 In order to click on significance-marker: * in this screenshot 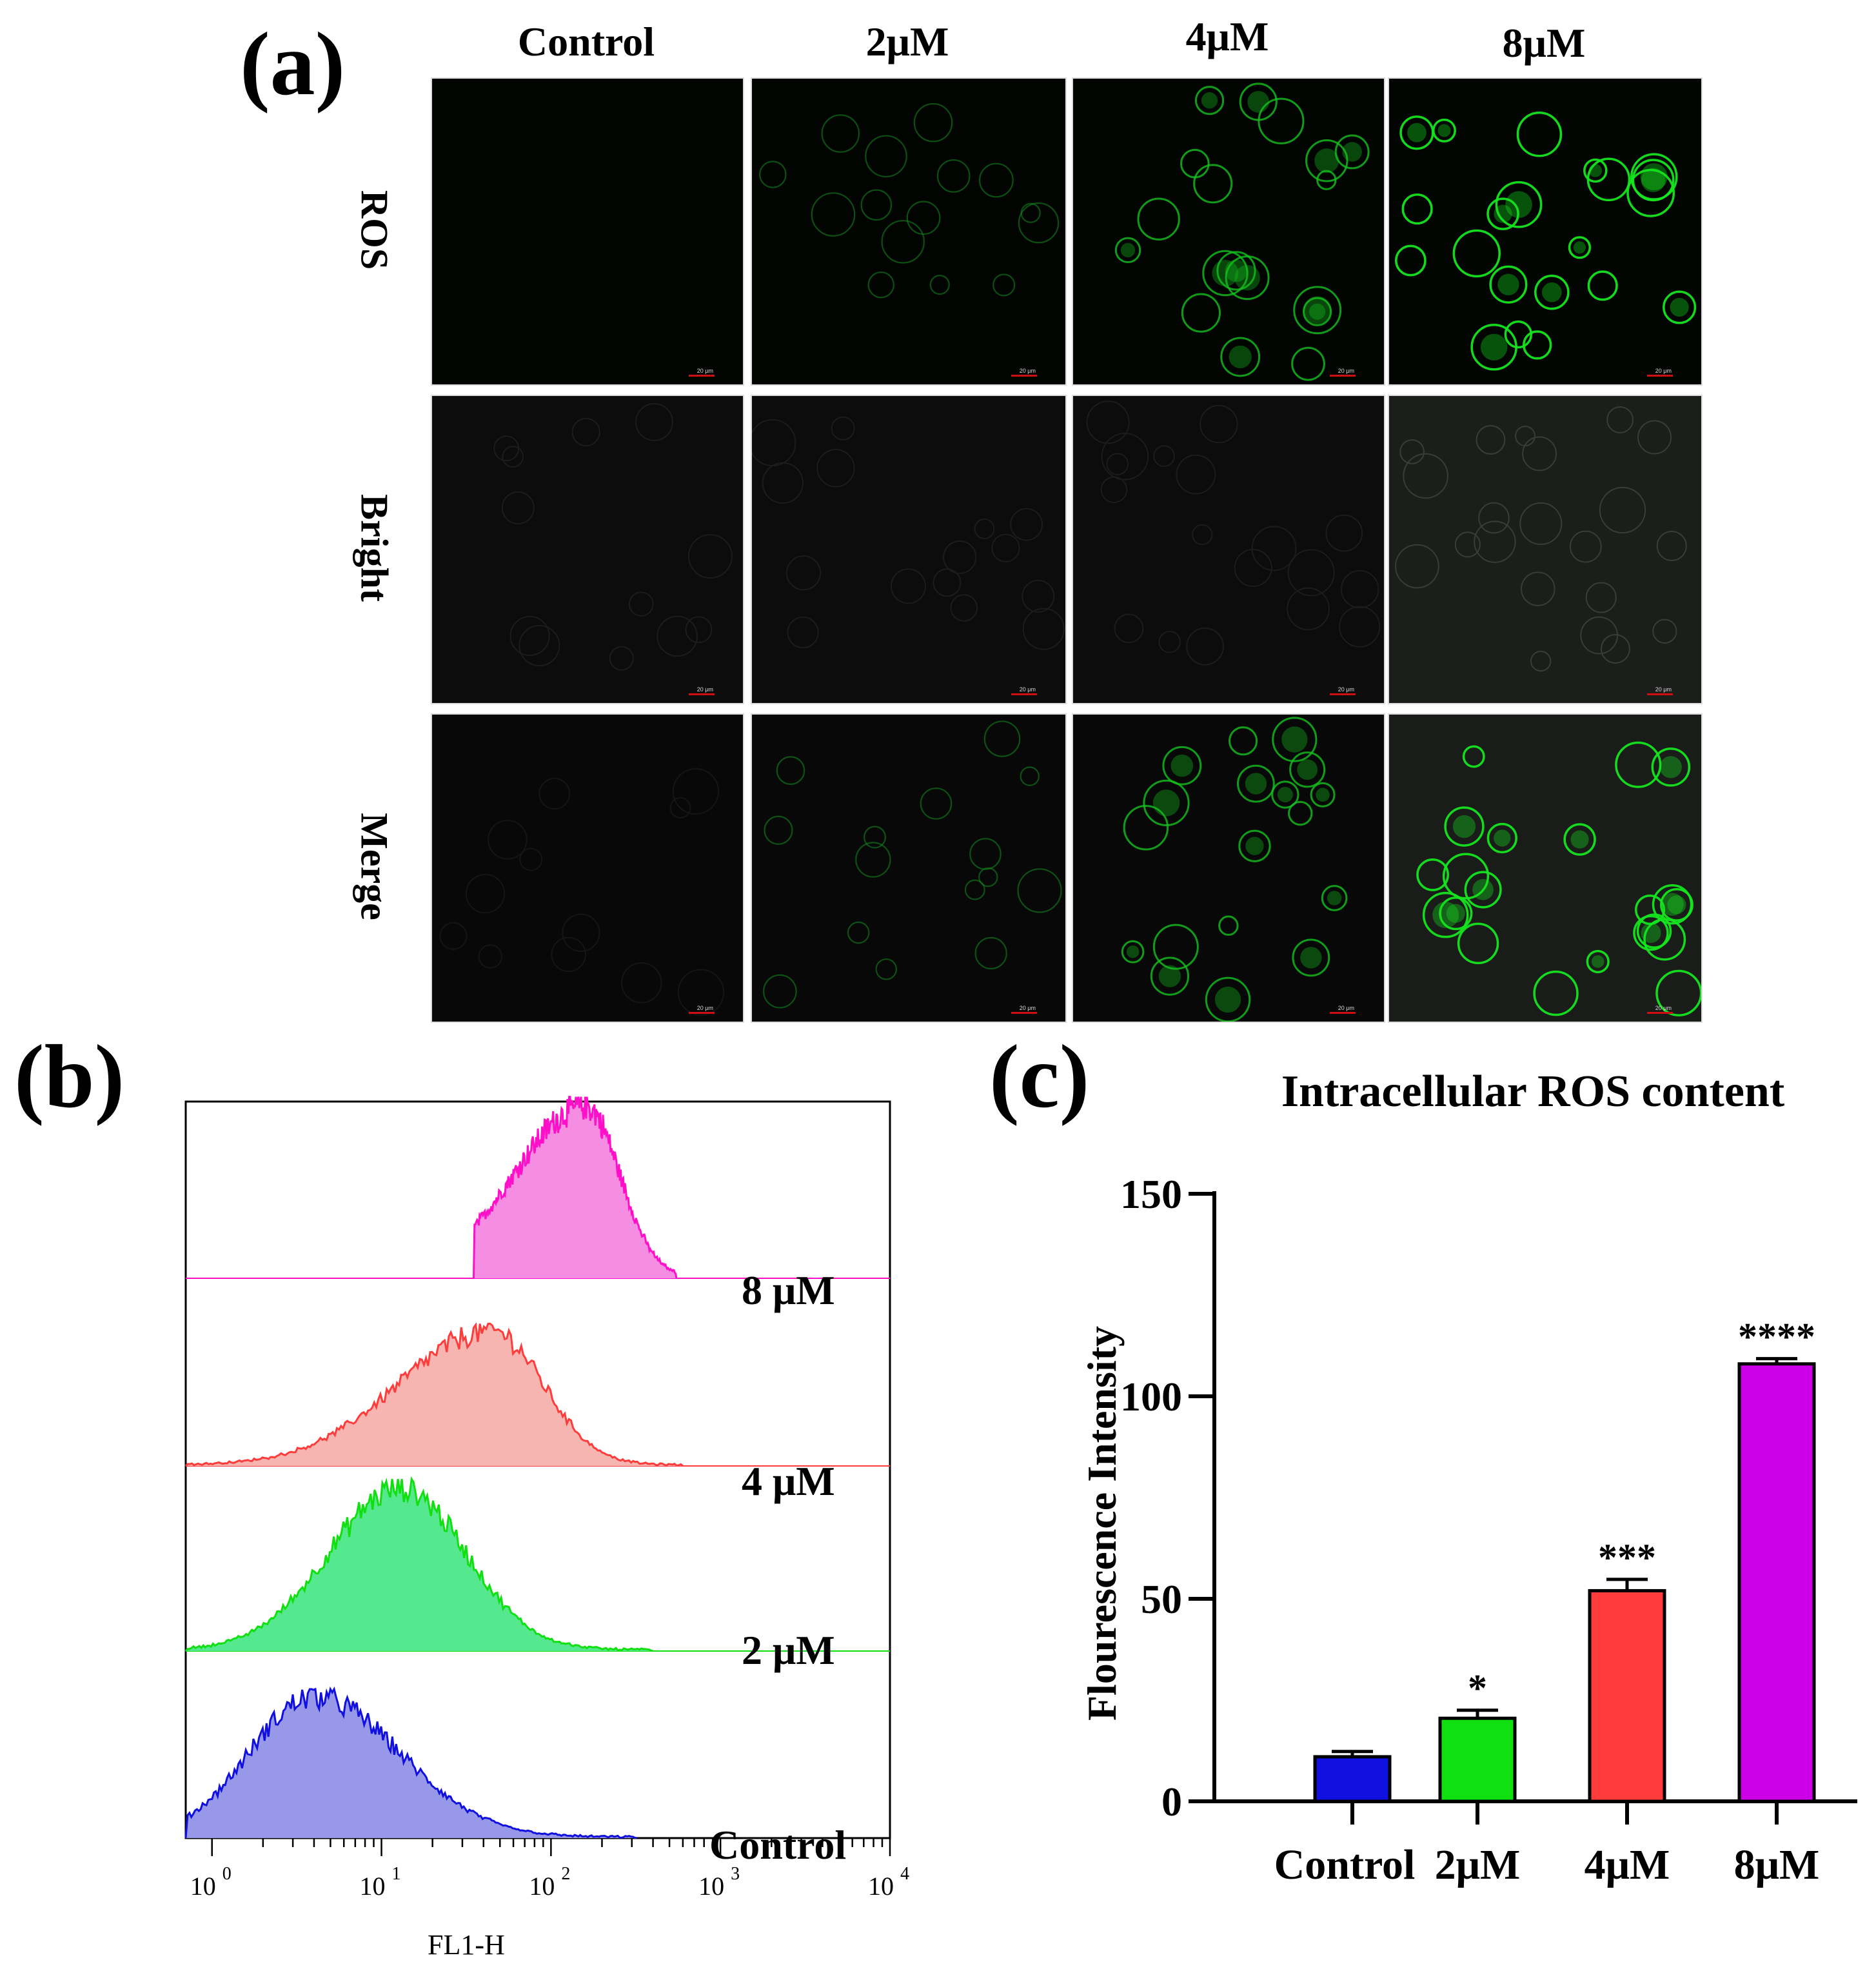, I will do `click(1477, 1688)`.